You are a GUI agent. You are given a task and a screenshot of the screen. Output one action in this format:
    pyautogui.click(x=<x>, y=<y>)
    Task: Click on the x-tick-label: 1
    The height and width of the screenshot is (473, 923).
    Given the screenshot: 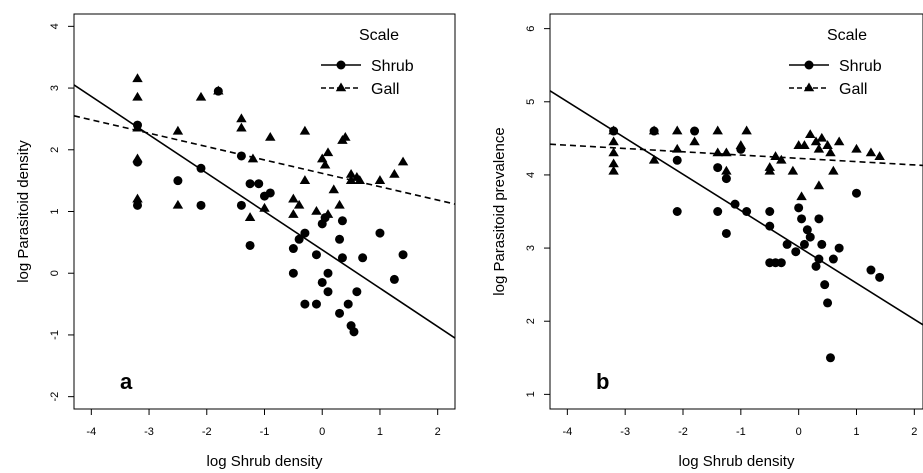 What is the action you would take?
    pyautogui.click(x=380, y=432)
    